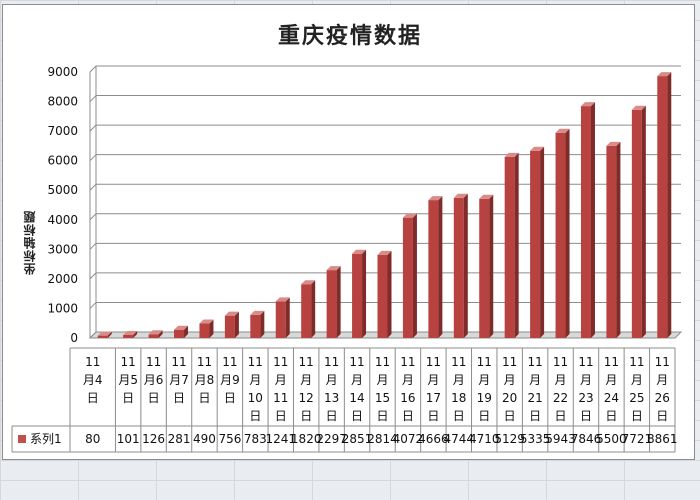  Describe the element at coordinates (484, 439) in the screenshot. I see `data-table-value: 4710` at that location.